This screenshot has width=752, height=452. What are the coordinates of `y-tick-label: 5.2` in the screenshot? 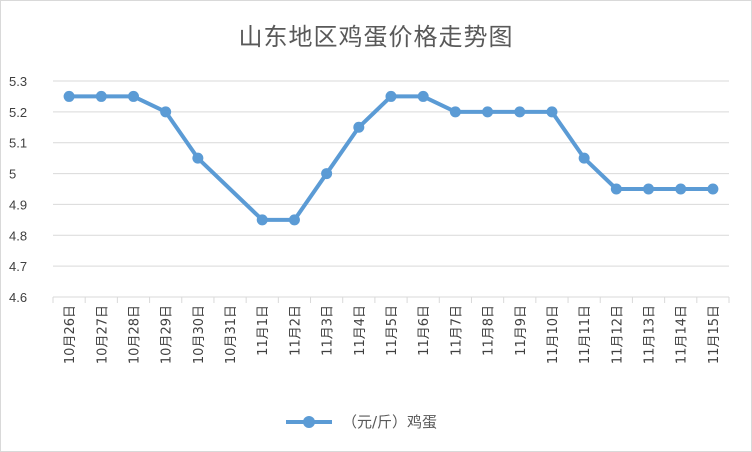 It's located at (18, 112).